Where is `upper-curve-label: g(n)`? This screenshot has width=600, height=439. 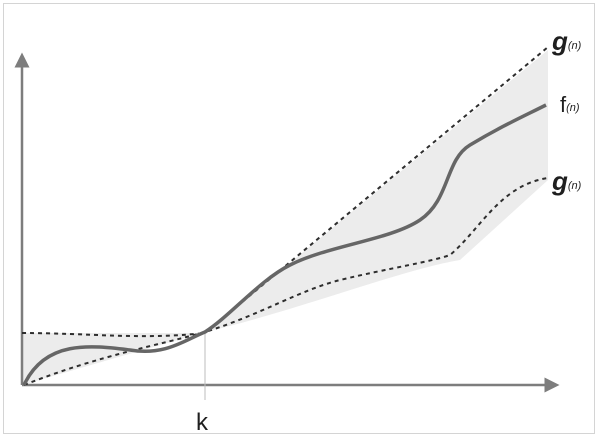
upper-curve-label: g(n) is located at coordinates (566, 41).